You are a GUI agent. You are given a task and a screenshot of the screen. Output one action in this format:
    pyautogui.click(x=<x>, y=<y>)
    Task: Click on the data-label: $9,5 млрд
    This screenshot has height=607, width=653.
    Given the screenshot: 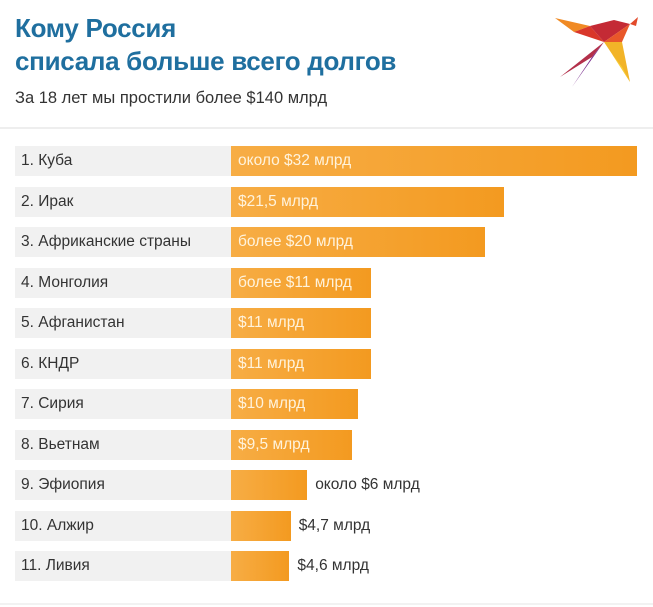 What is the action you would take?
    pyautogui.click(x=274, y=444)
    